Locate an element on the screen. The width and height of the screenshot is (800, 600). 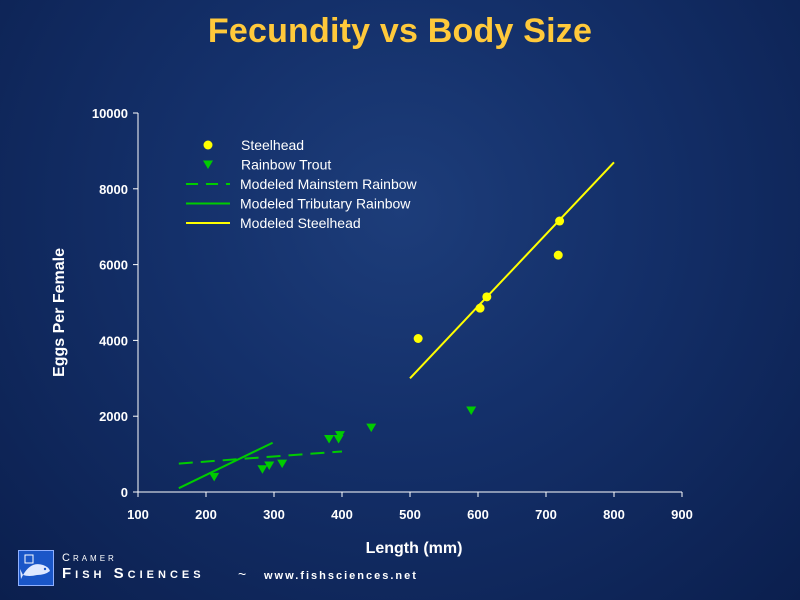
y-tick-label: 6000 is located at coordinates (113, 265).